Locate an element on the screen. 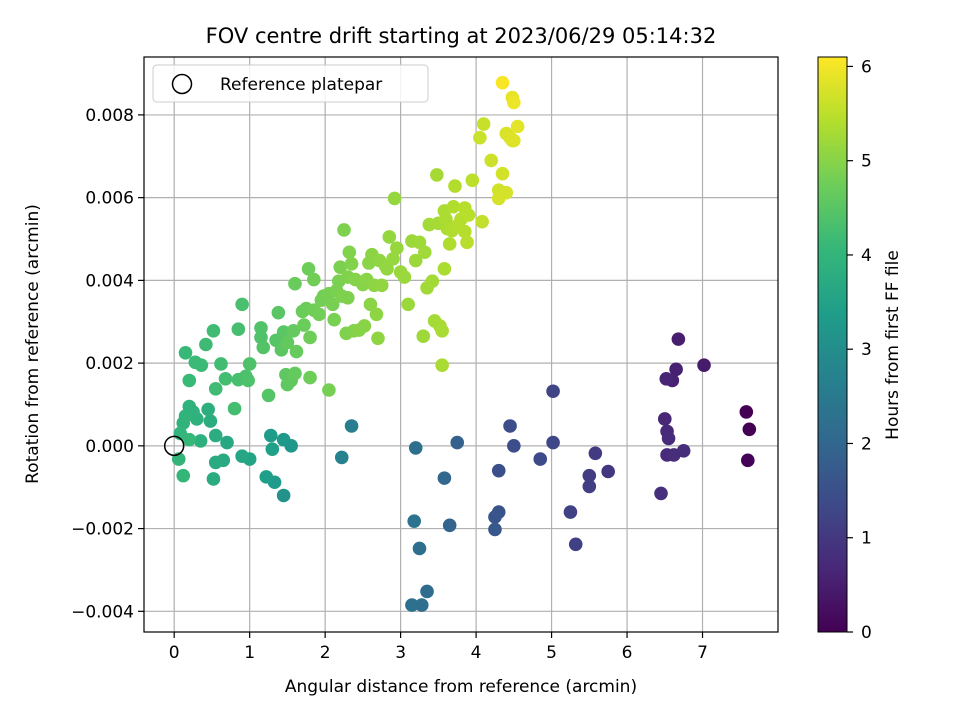 This screenshot has height=724, width=960. legend: Reference platepar is located at coordinates (290, 83).